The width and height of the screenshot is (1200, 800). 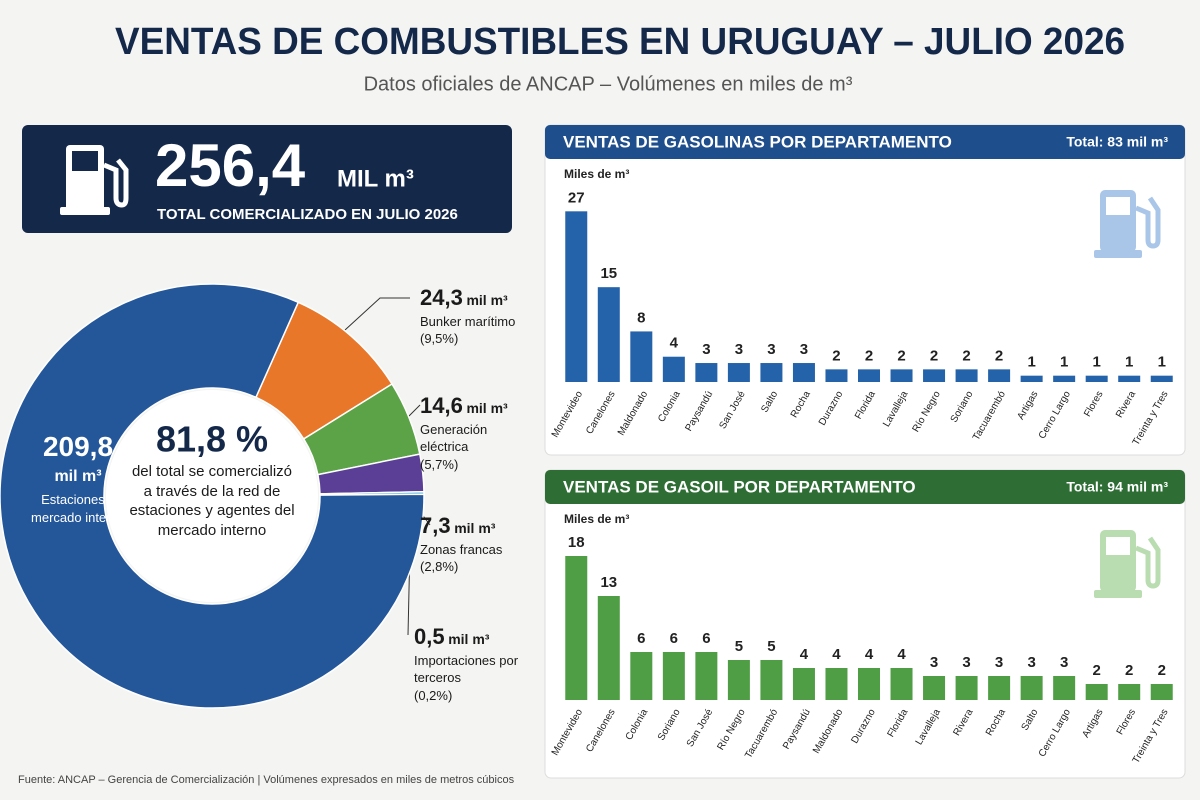 I want to click on slice-label-content: 7,3 mil m³ Zonas francas (2,8%), so click(x=475, y=543).